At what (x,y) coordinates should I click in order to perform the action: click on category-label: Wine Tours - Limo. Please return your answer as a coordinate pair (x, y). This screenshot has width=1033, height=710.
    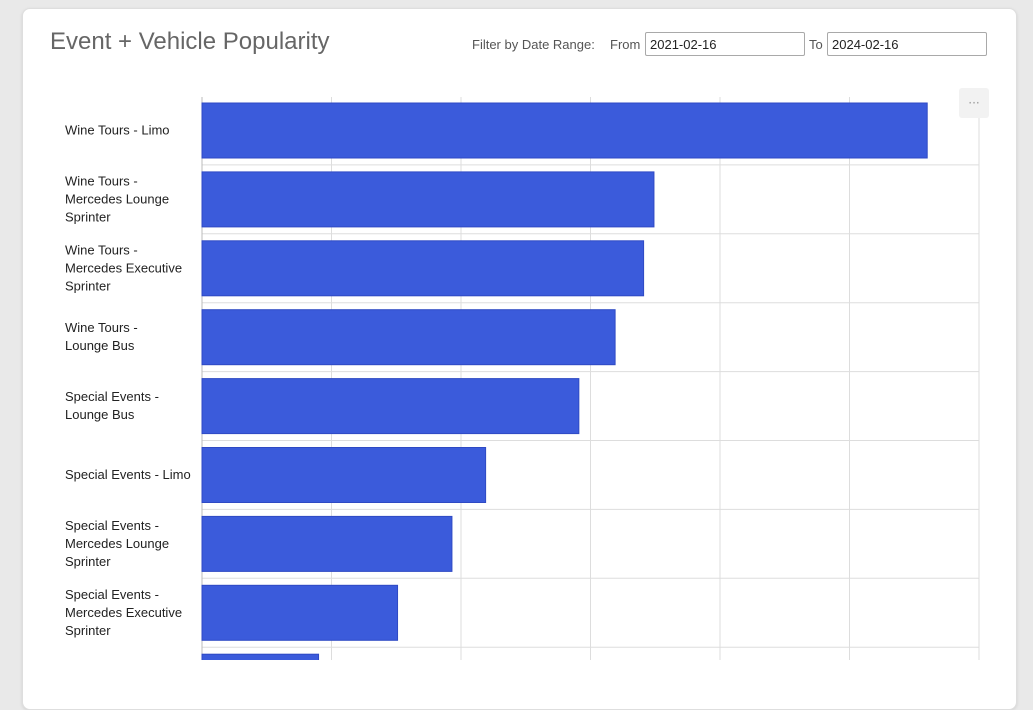
    Looking at the image, I should click on (117, 130).